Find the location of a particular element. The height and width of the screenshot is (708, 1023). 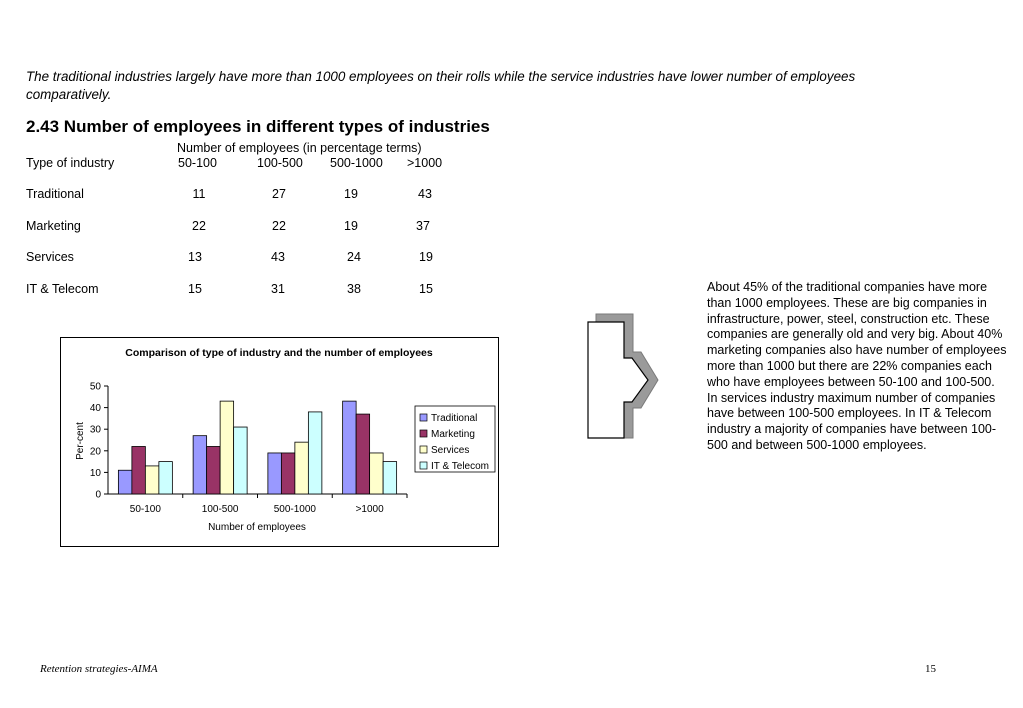

table-cell: 27 is located at coordinates (279, 194).